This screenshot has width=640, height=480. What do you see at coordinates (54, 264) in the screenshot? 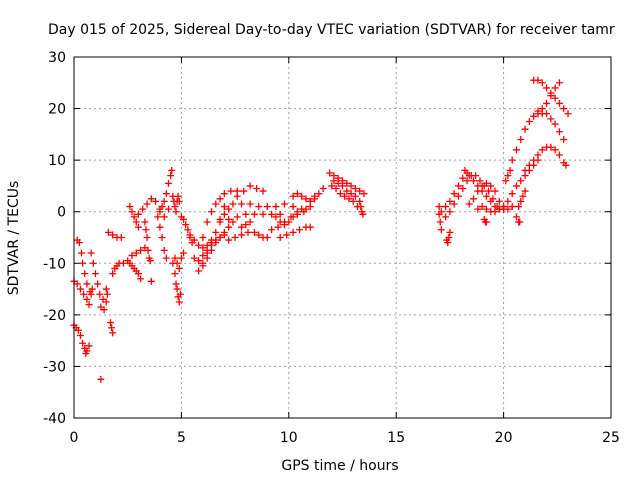
I see `y-tick-label: -10` at bounding box center [54, 264].